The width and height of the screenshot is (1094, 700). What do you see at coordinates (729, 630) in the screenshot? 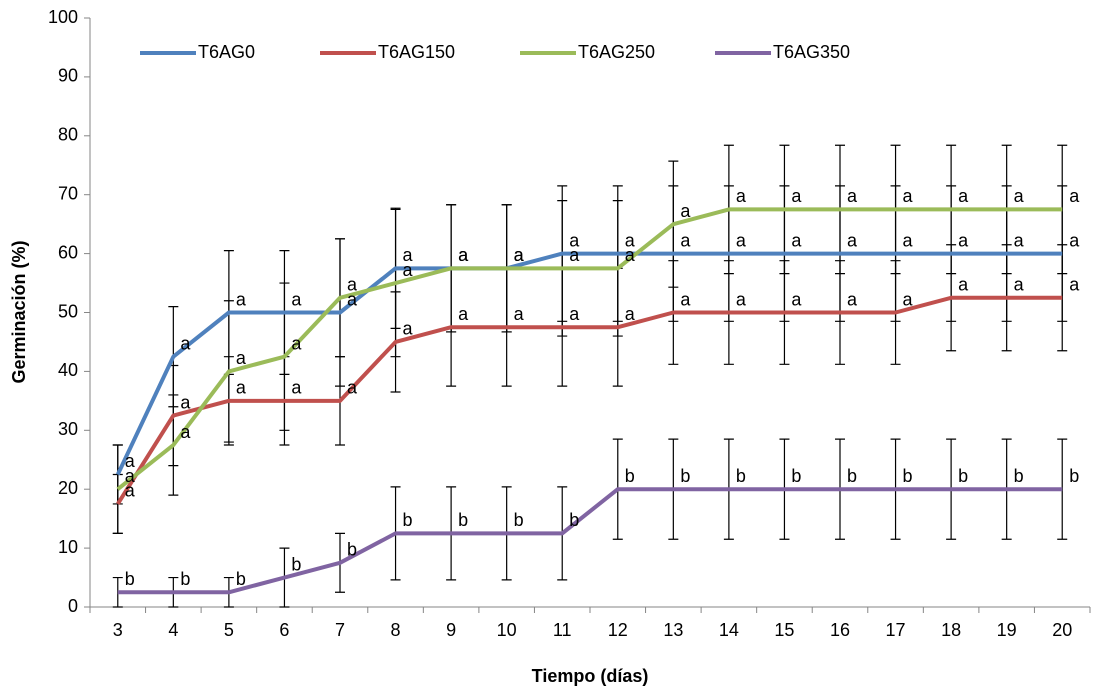
I see `x-tick-label: 14` at bounding box center [729, 630].